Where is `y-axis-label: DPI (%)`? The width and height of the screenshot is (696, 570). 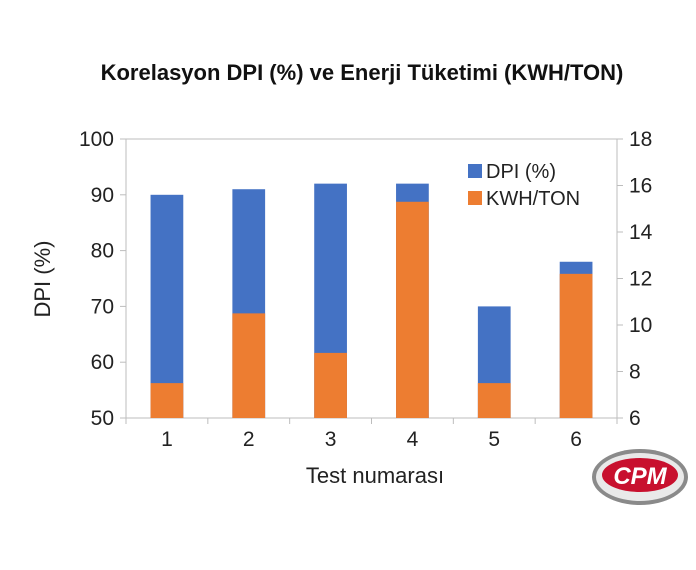 y-axis-label: DPI (%) is located at coordinates (42, 279).